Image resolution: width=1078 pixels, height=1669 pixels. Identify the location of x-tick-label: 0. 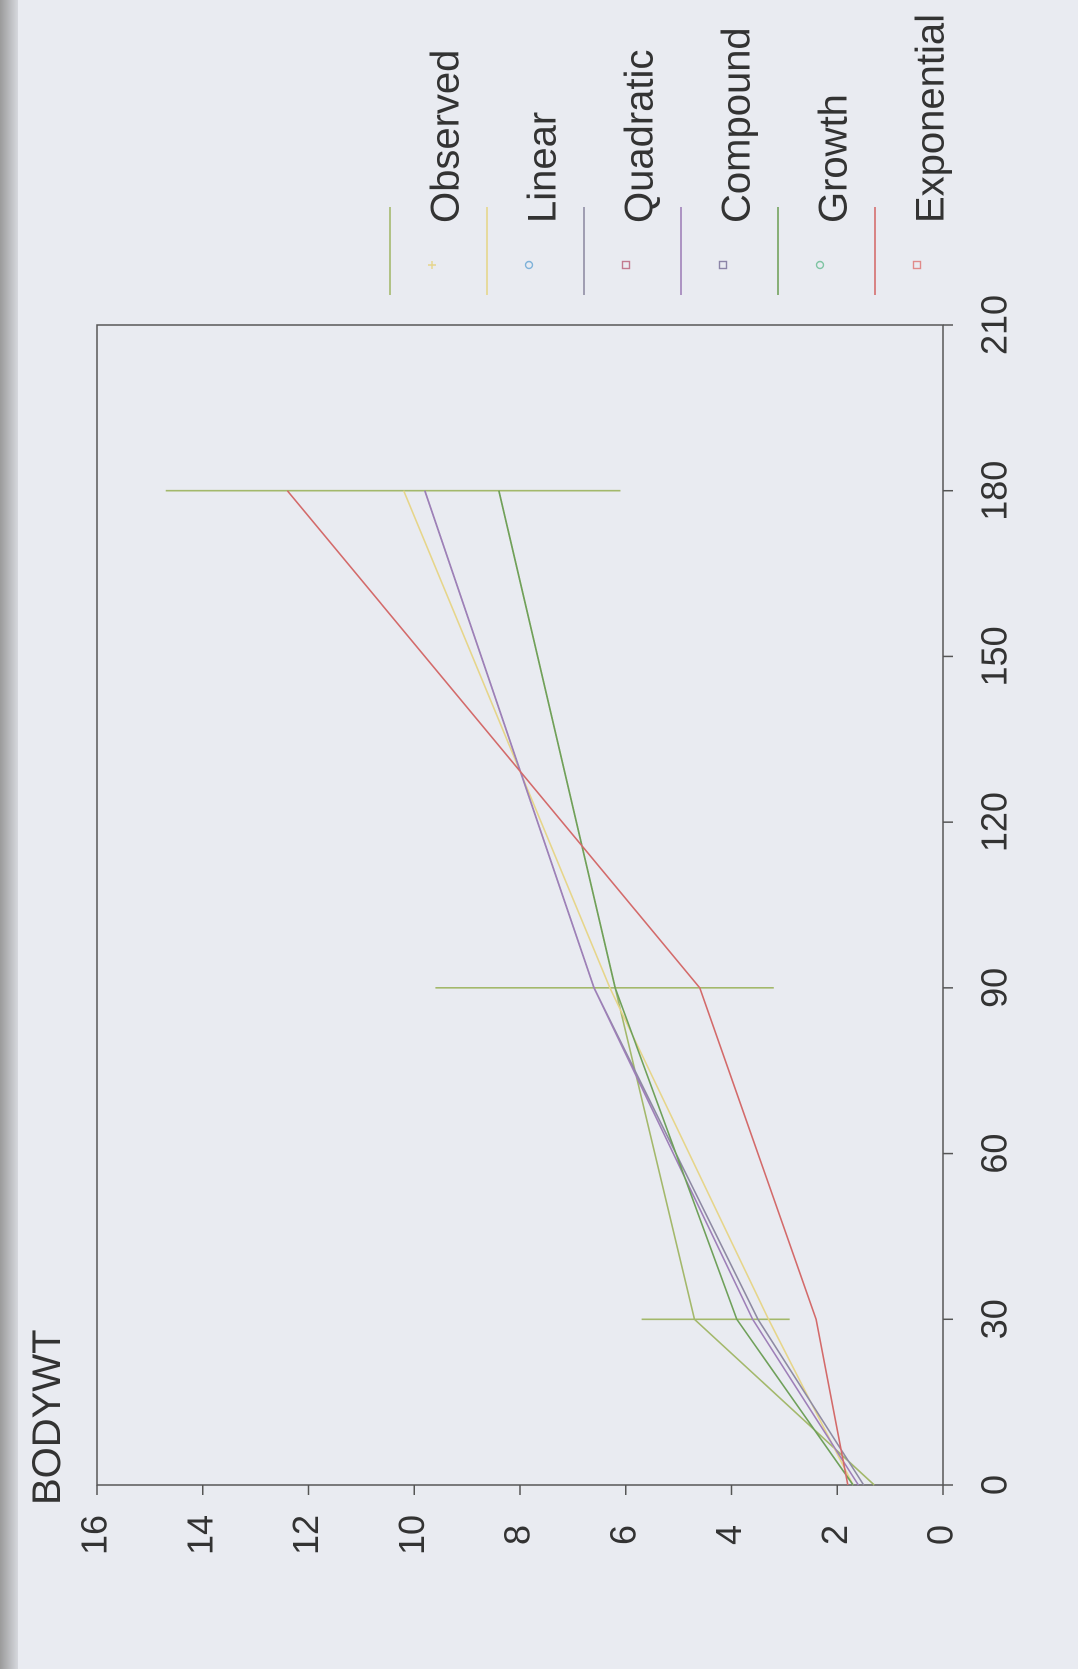
(994, 1485).